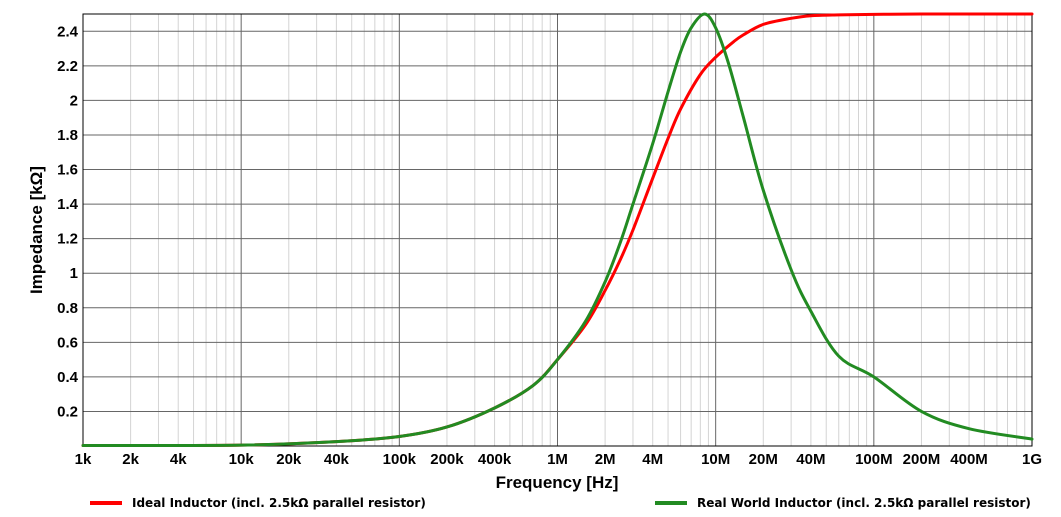 This screenshot has height=517, width=1061. I want to click on x-tick-label: 1M, so click(557, 459).